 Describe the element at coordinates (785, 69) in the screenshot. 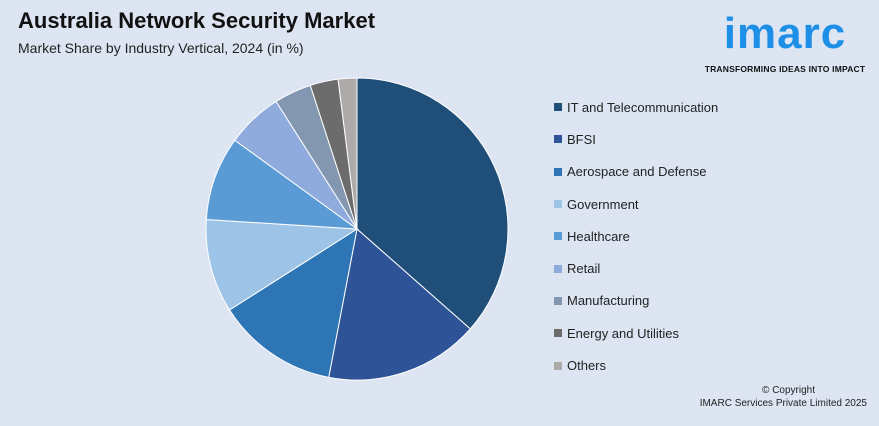

I see `logo-tagline: TRANSFORMING IDEAS INTO IMPACT` at that location.